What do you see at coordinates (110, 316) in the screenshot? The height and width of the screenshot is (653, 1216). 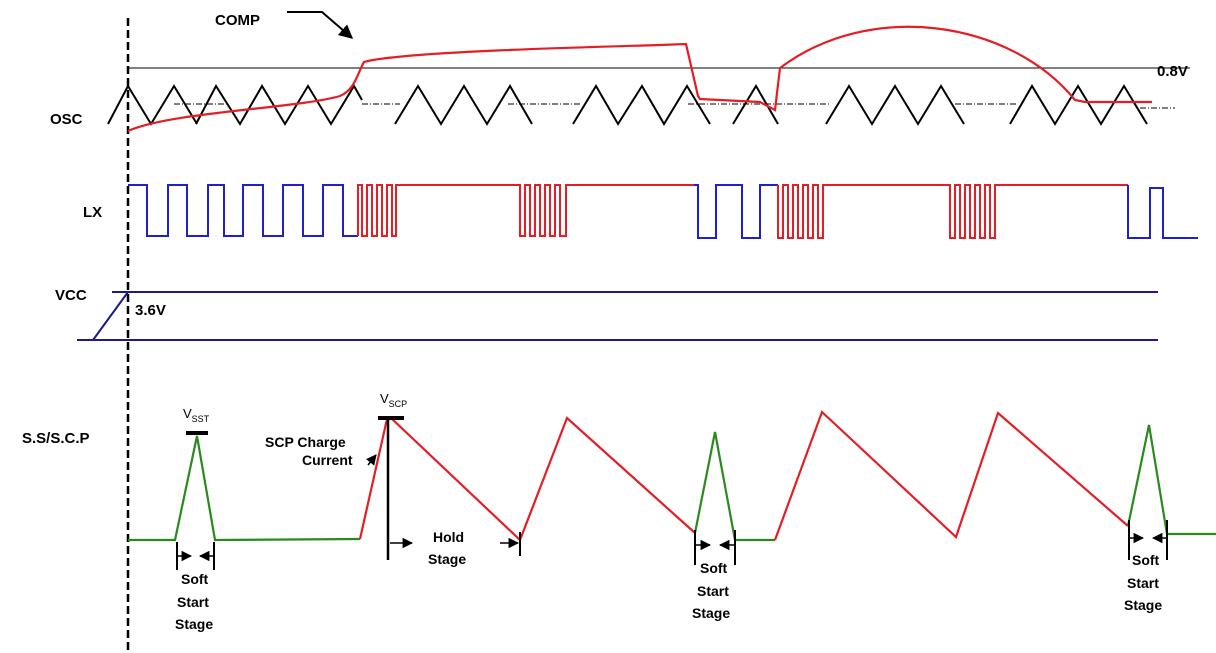 I see `vcc-ramp` at bounding box center [110, 316].